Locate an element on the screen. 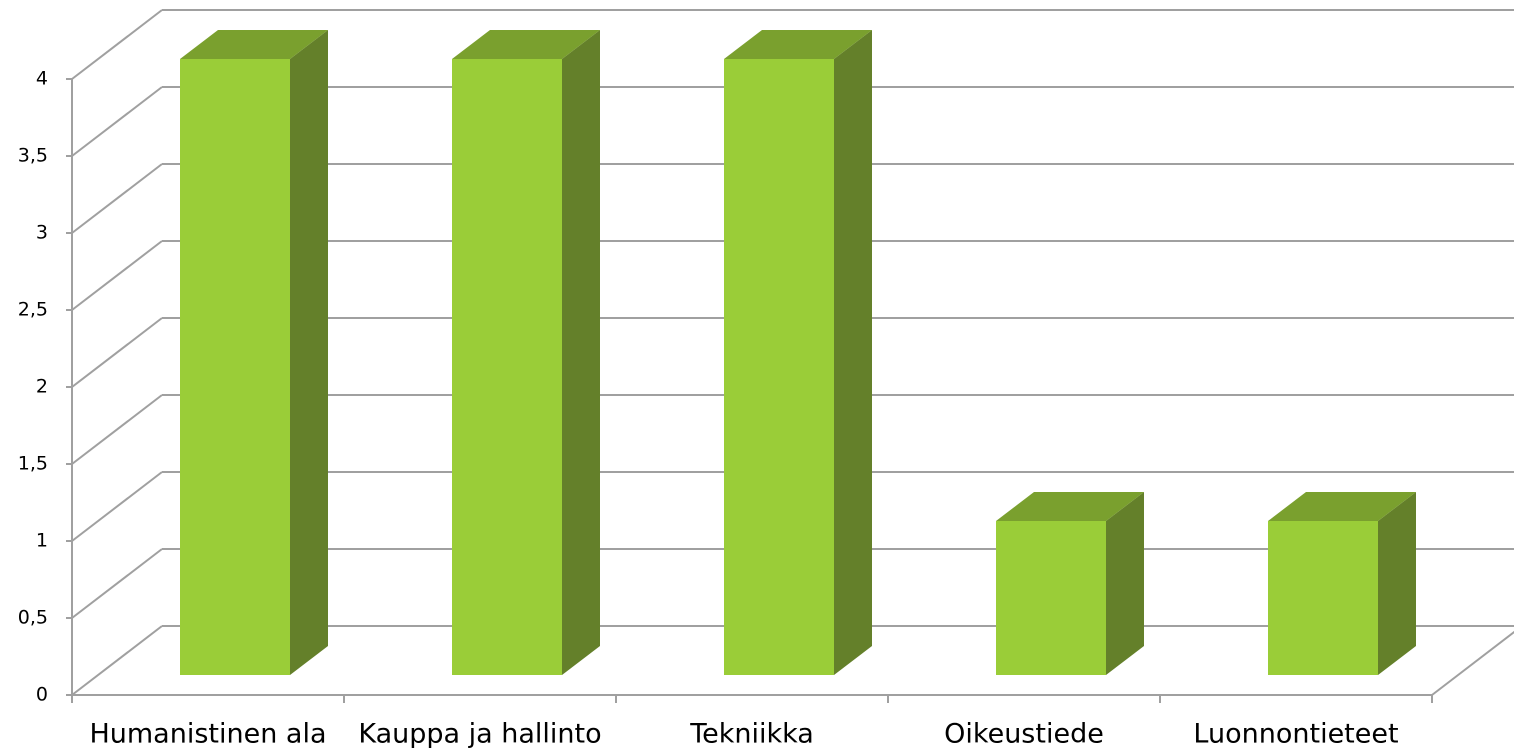 Image resolution: width=1514 pixels, height=756 pixels. y-tick-label: 1 is located at coordinates (42, 541).